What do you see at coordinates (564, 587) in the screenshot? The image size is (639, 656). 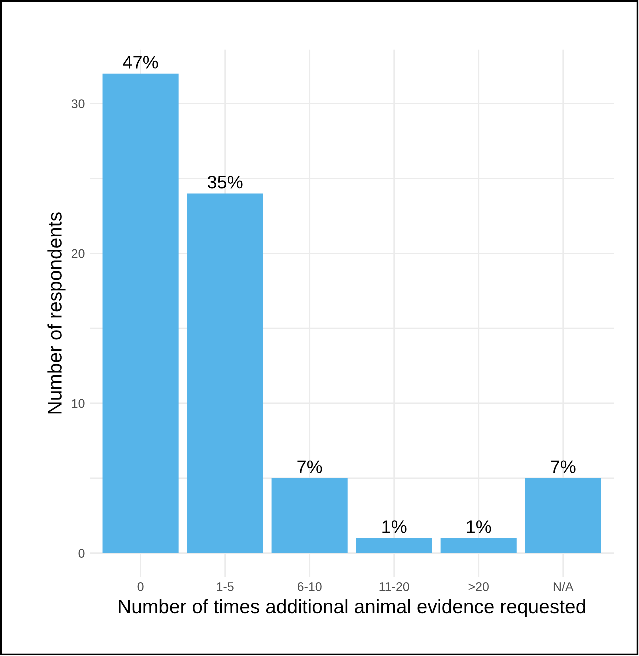 I see `x-tick-label: N/A` at bounding box center [564, 587].